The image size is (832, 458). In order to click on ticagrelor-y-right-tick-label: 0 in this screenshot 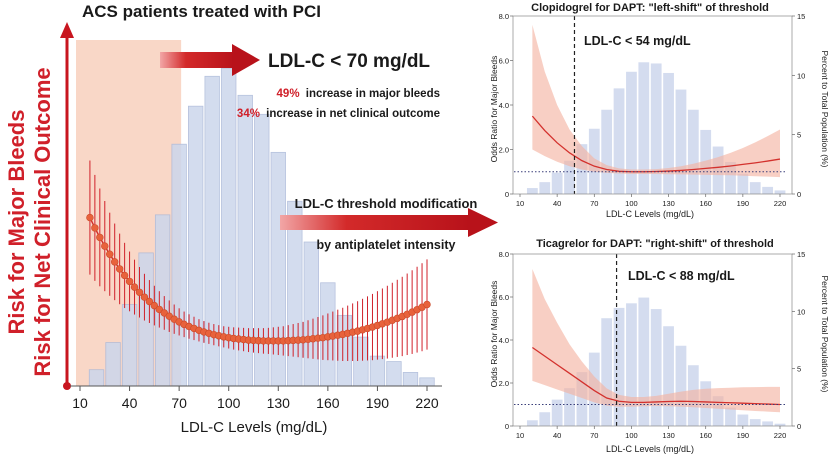, I will do `click(799, 426)`.